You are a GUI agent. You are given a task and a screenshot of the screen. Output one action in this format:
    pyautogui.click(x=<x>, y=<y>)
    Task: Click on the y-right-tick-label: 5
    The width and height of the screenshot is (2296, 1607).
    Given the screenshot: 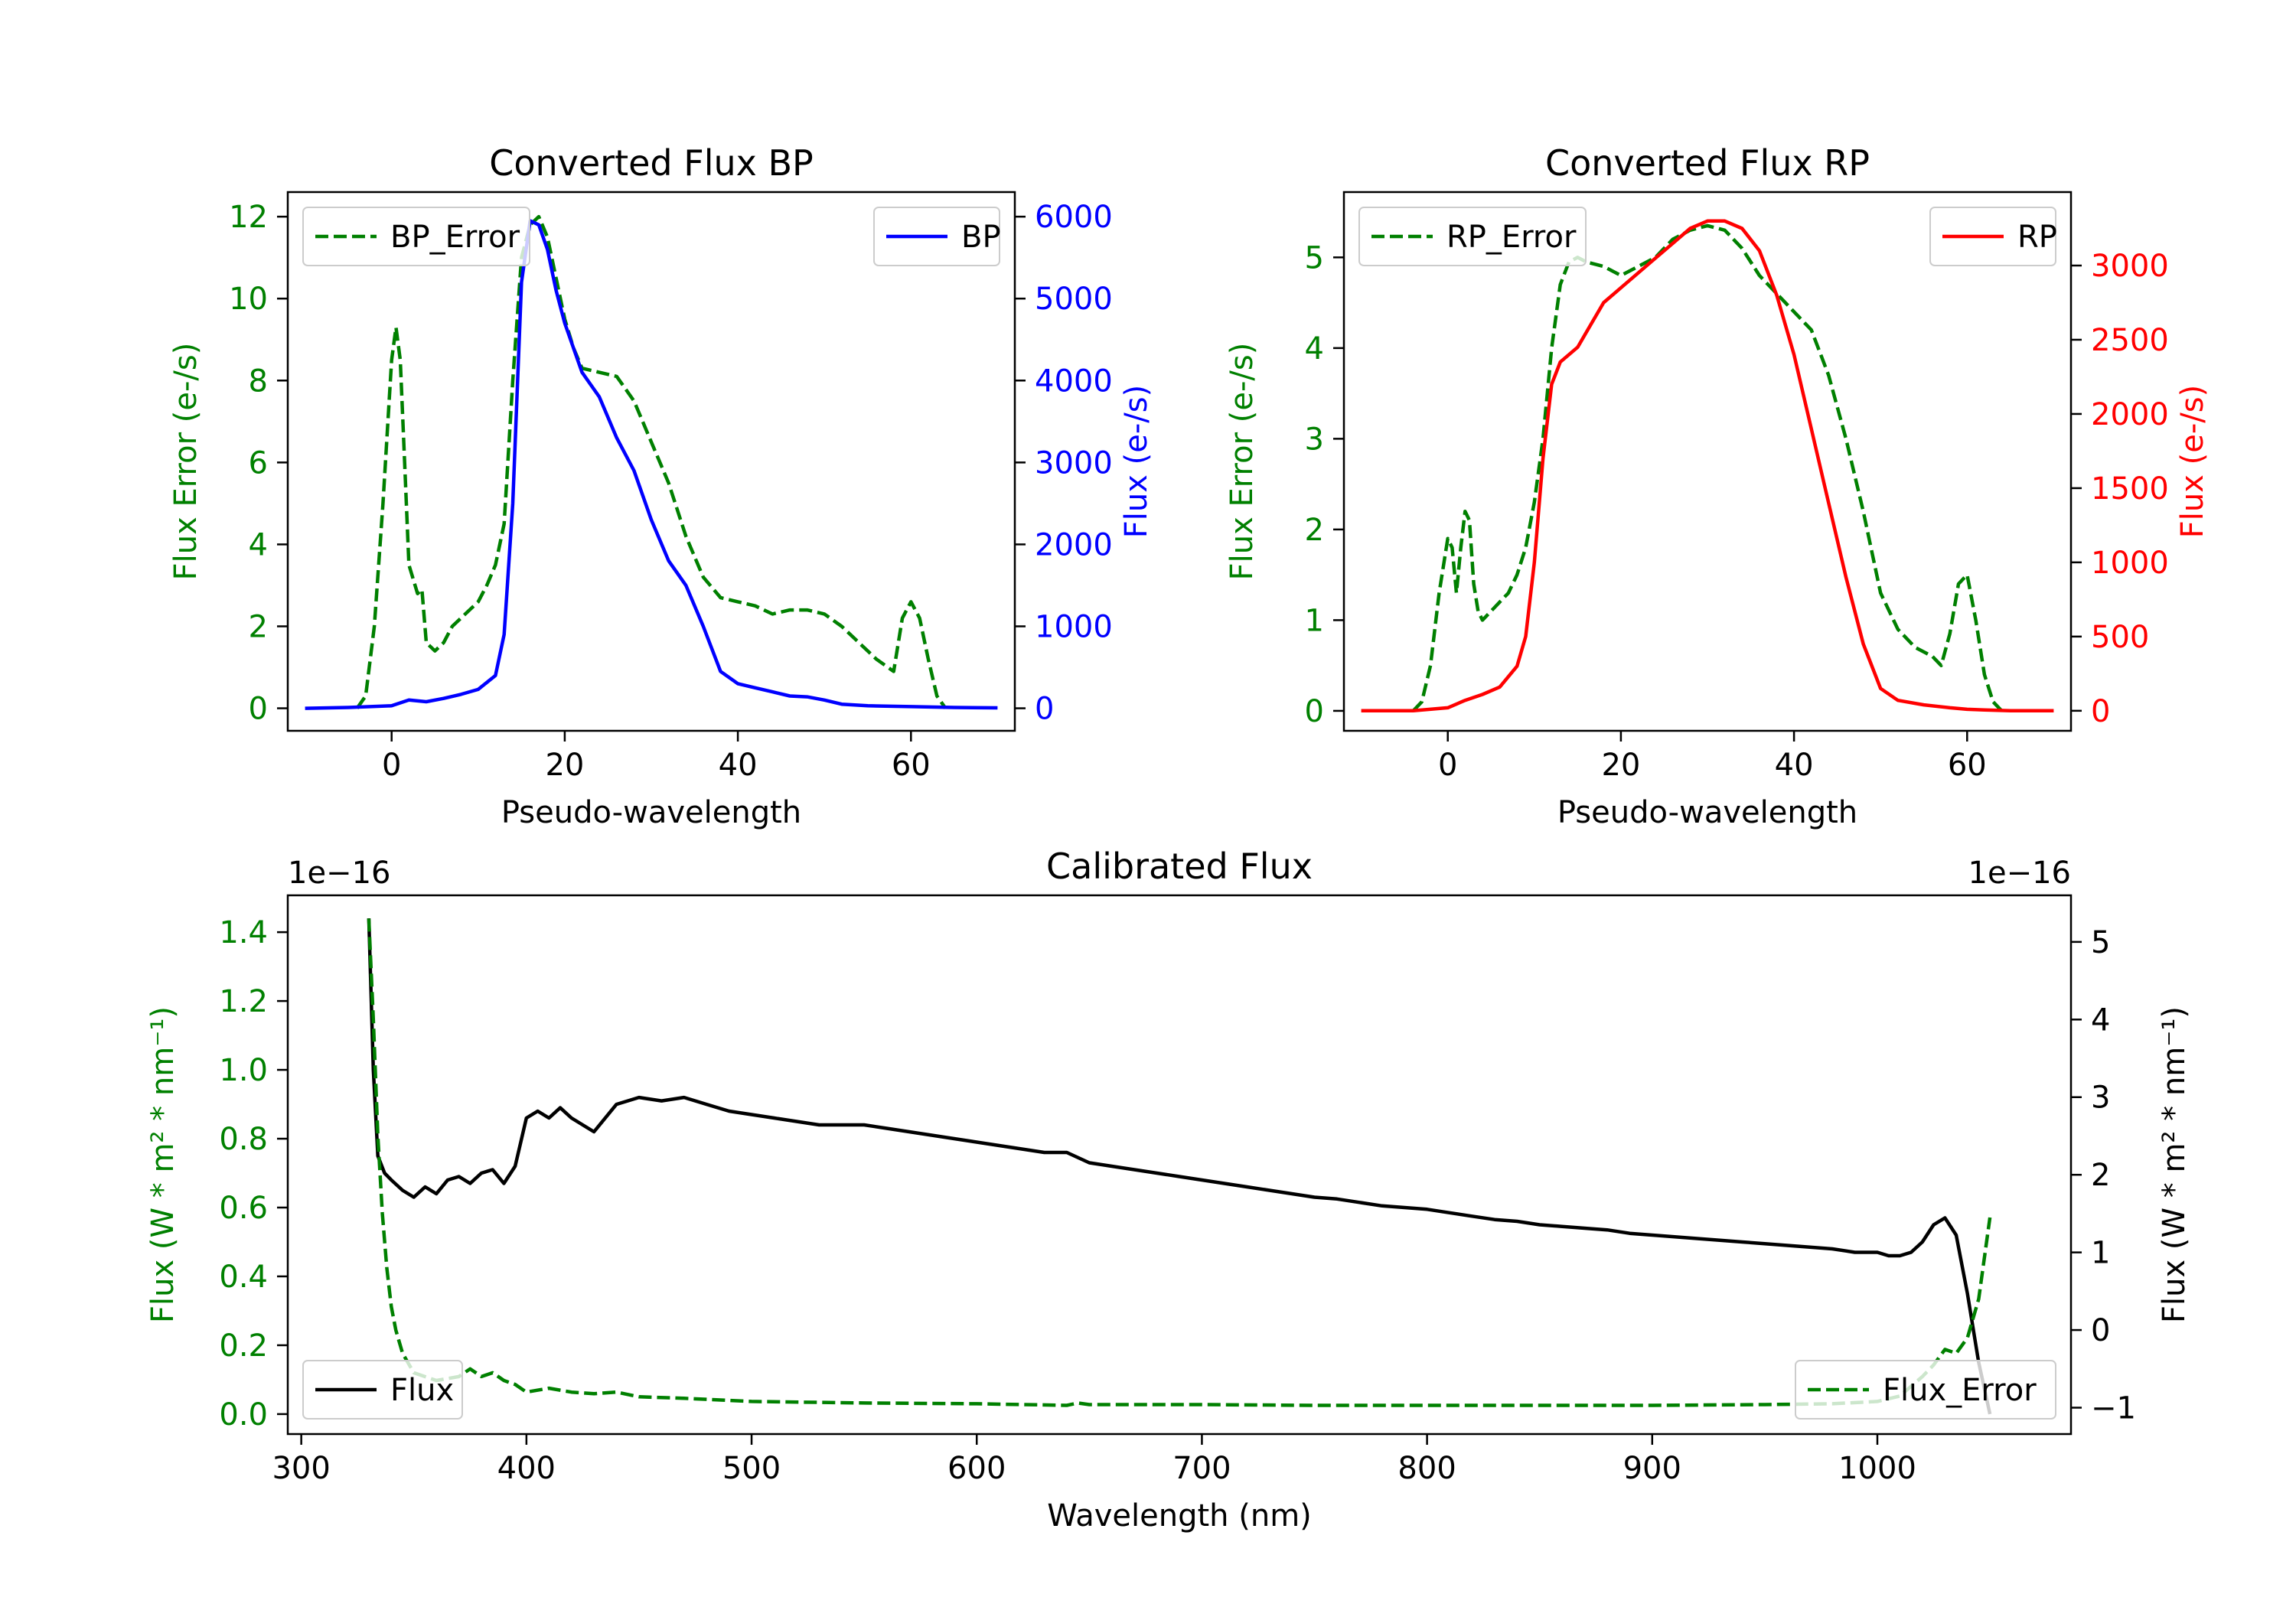 What is the action you would take?
    pyautogui.click(x=2100, y=943)
    